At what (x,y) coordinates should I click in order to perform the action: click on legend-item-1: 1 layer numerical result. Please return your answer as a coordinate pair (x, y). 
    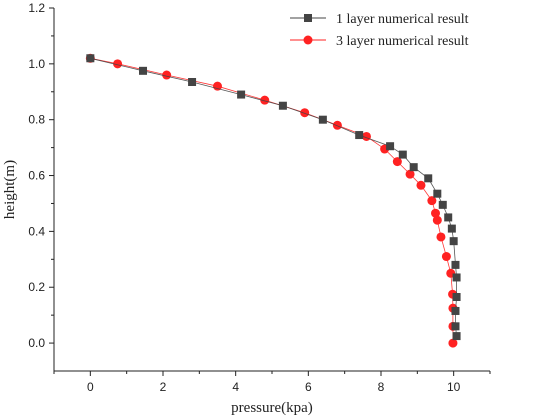
    Looking at the image, I should click on (379, 19).